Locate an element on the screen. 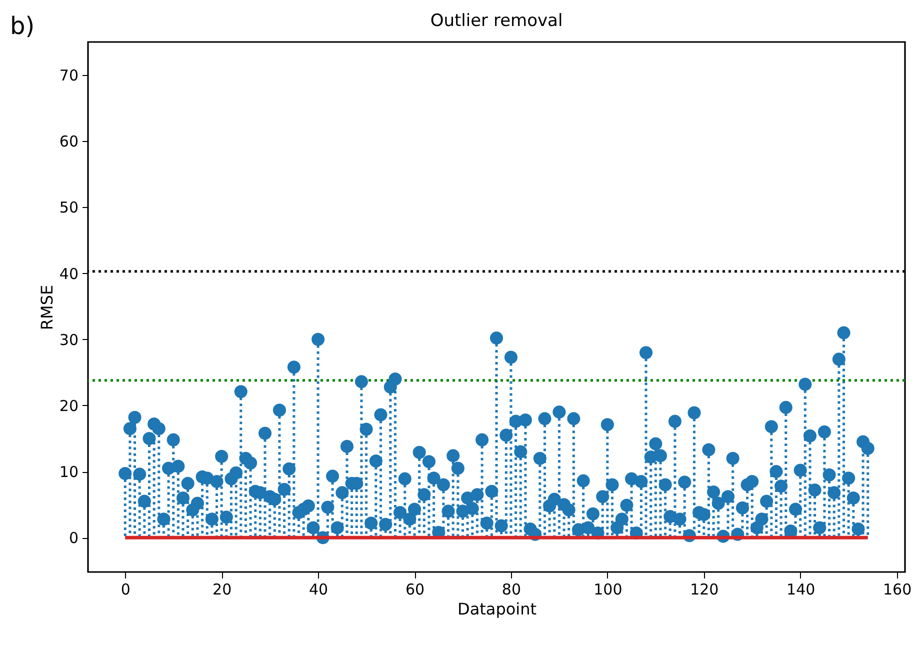 The width and height of the screenshot is (919, 648). x-tick-label: 40 is located at coordinates (318, 589).